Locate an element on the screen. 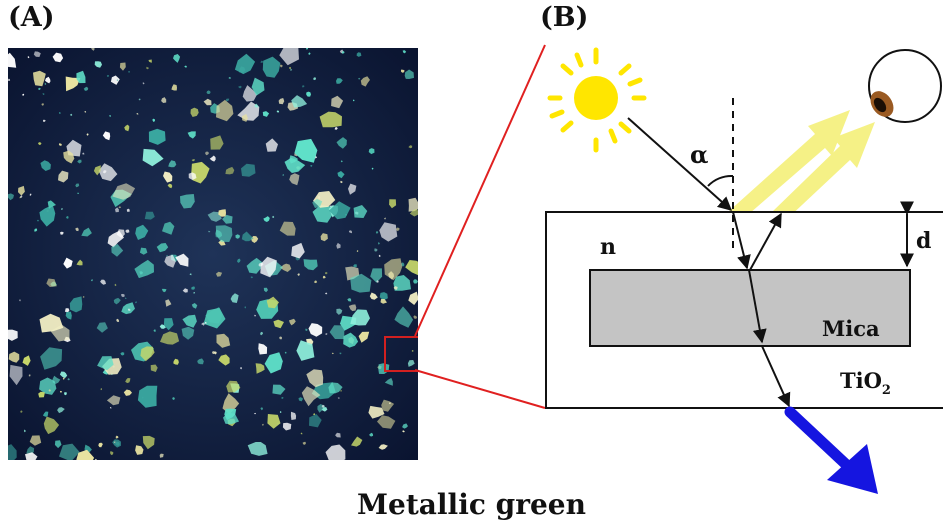 Image resolution: width=943 pixels, height=532 pixels. tio2-label: TiO2 is located at coordinates (865, 383).